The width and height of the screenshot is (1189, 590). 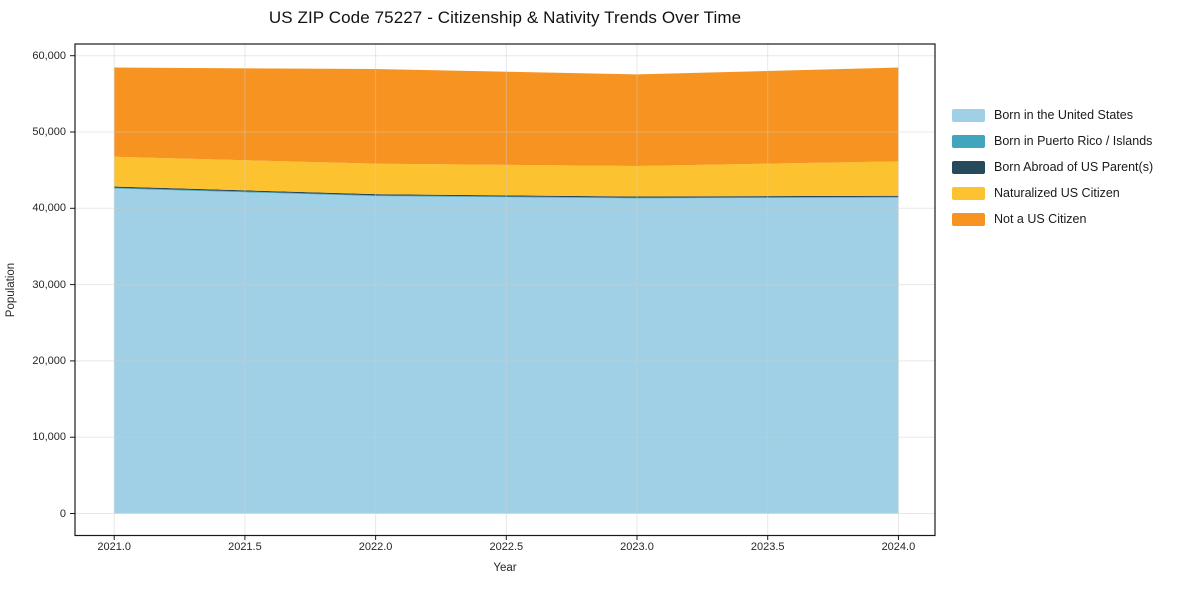 I want to click on legend-item-born-in-puerto-rico-islands: Born in Puerto Rico / Islands, so click(x=1052, y=141).